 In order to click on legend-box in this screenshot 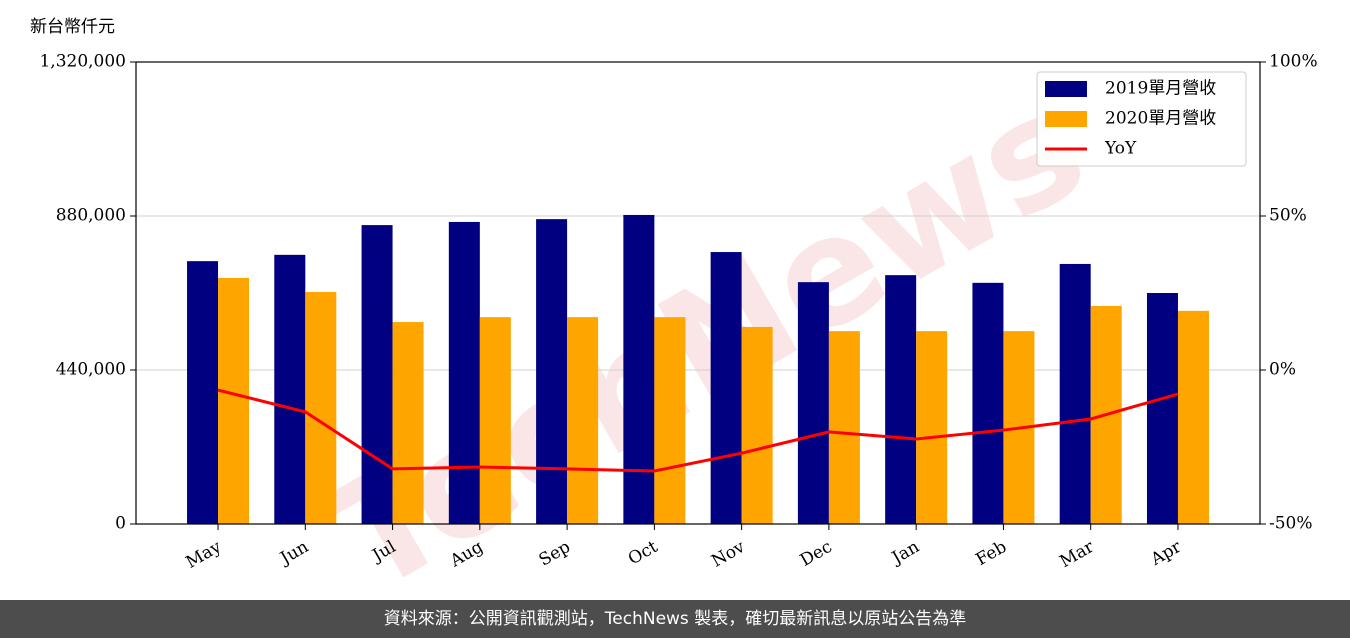, I will do `click(1141, 119)`.